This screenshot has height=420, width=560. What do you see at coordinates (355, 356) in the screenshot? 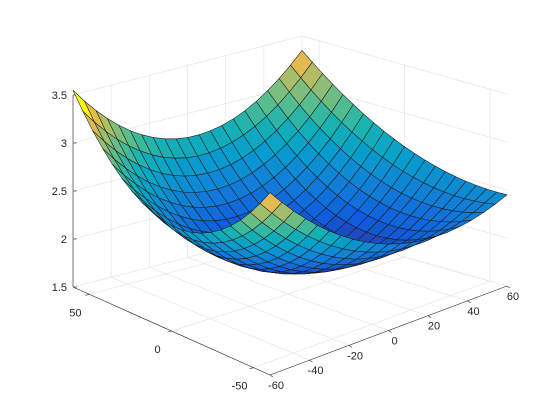
I see `x-tick-label: -20` at bounding box center [355, 356].